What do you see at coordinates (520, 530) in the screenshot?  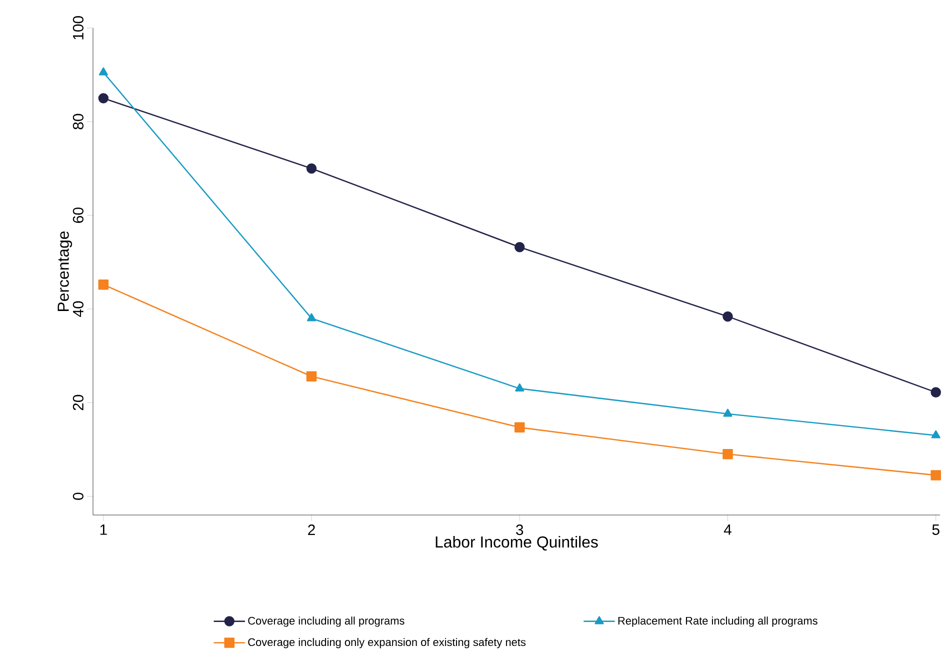 I see `x-tick-label: 3` at bounding box center [520, 530].